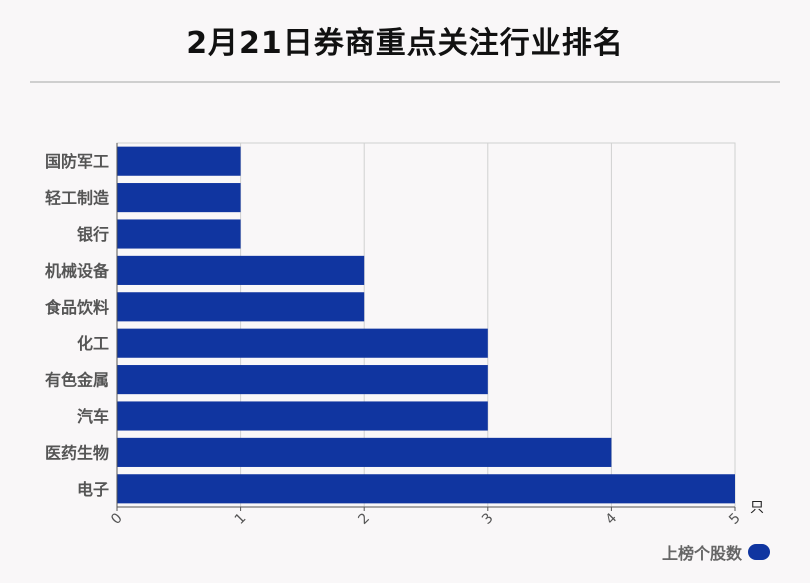 The height and width of the screenshot is (583, 810). What do you see at coordinates (93, 416) in the screenshot?
I see `category-label: 汽车` at bounding box center [93, 416].